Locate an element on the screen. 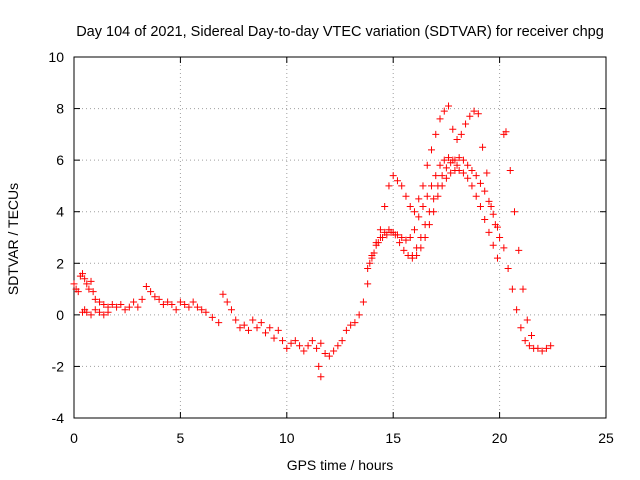 The width and height of the screenshot is (640, 480). y-axis-title: SDTVAR / TECUs is located at coordinates (13, 239).